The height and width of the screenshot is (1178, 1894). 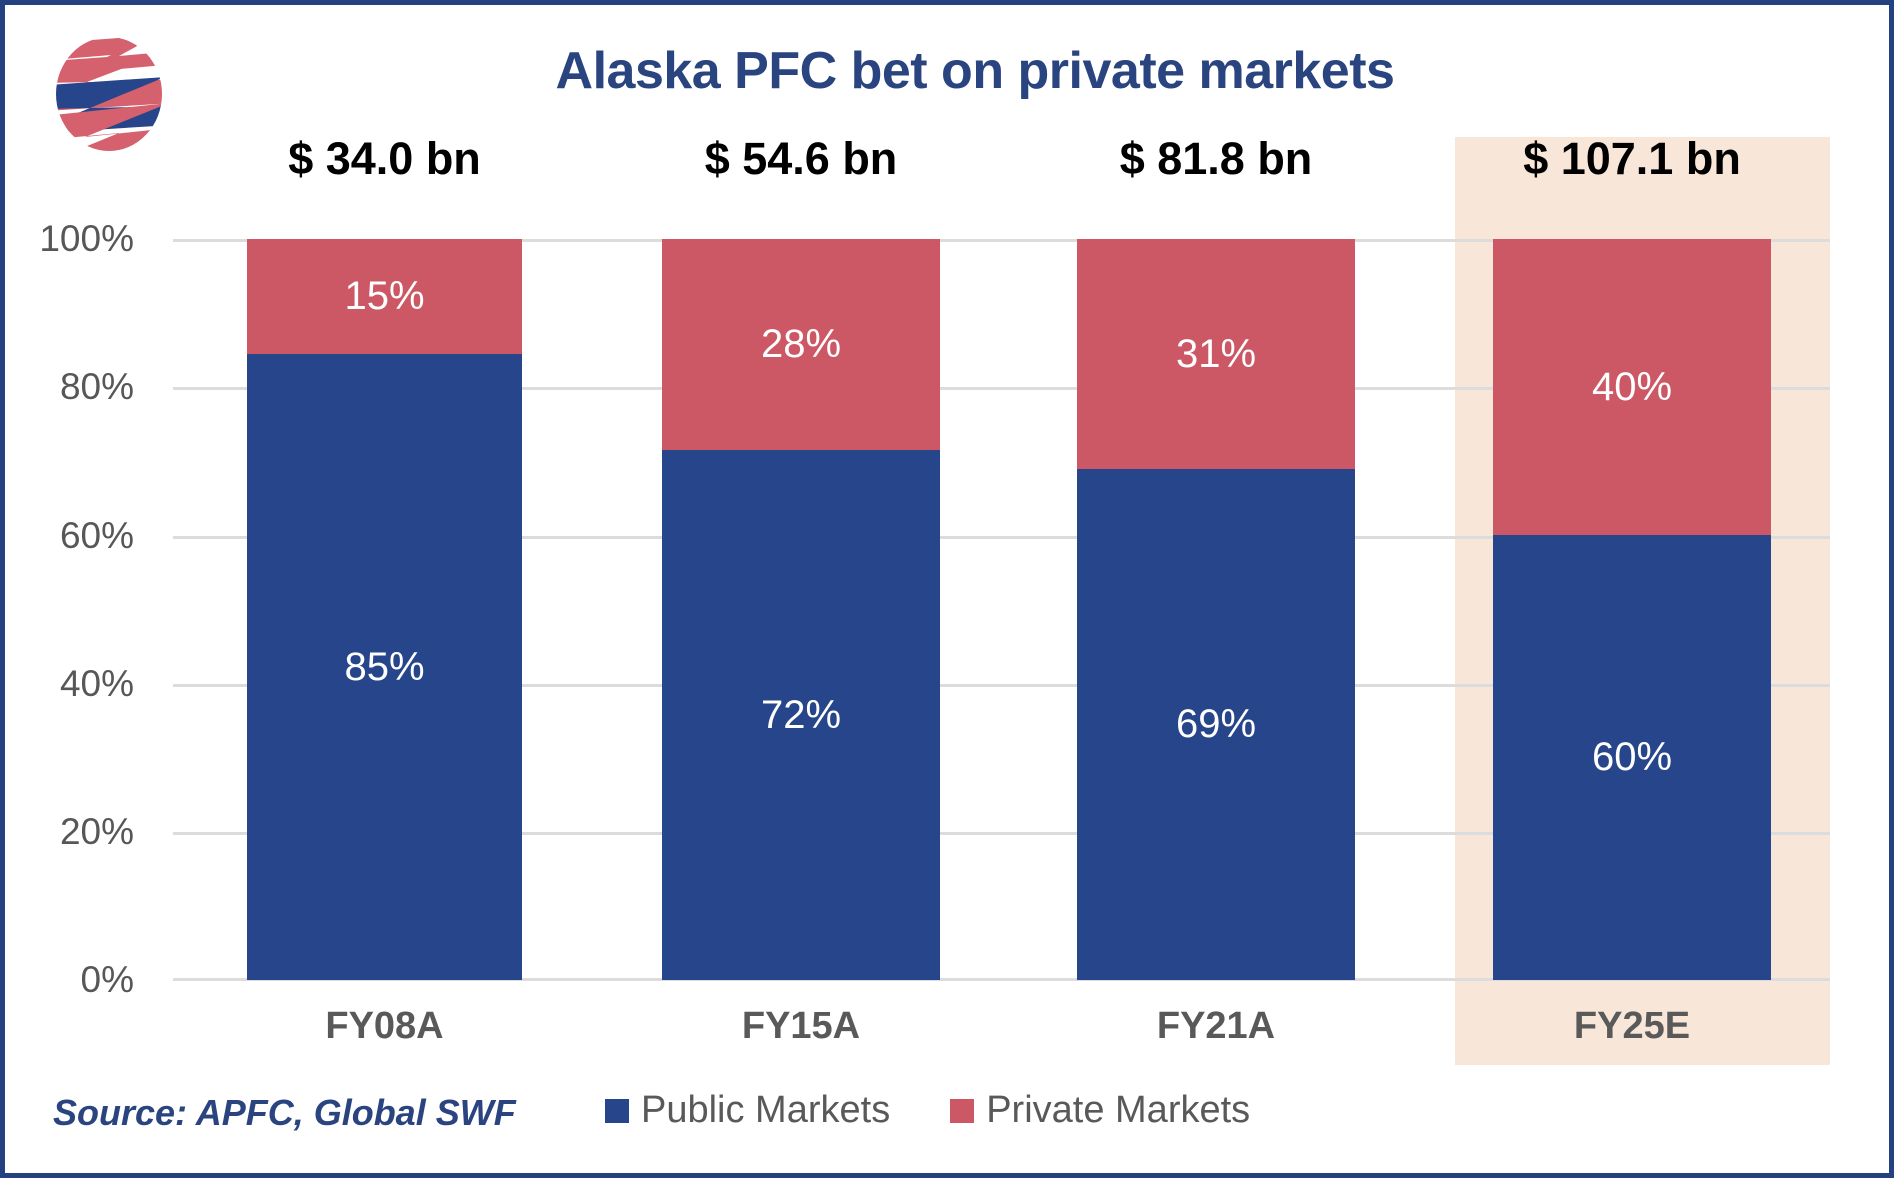 What do you see at coordinates (96, 831) in the screenshot?
I see `ytick-label-20: 20%` at bounding box center [96, 831].